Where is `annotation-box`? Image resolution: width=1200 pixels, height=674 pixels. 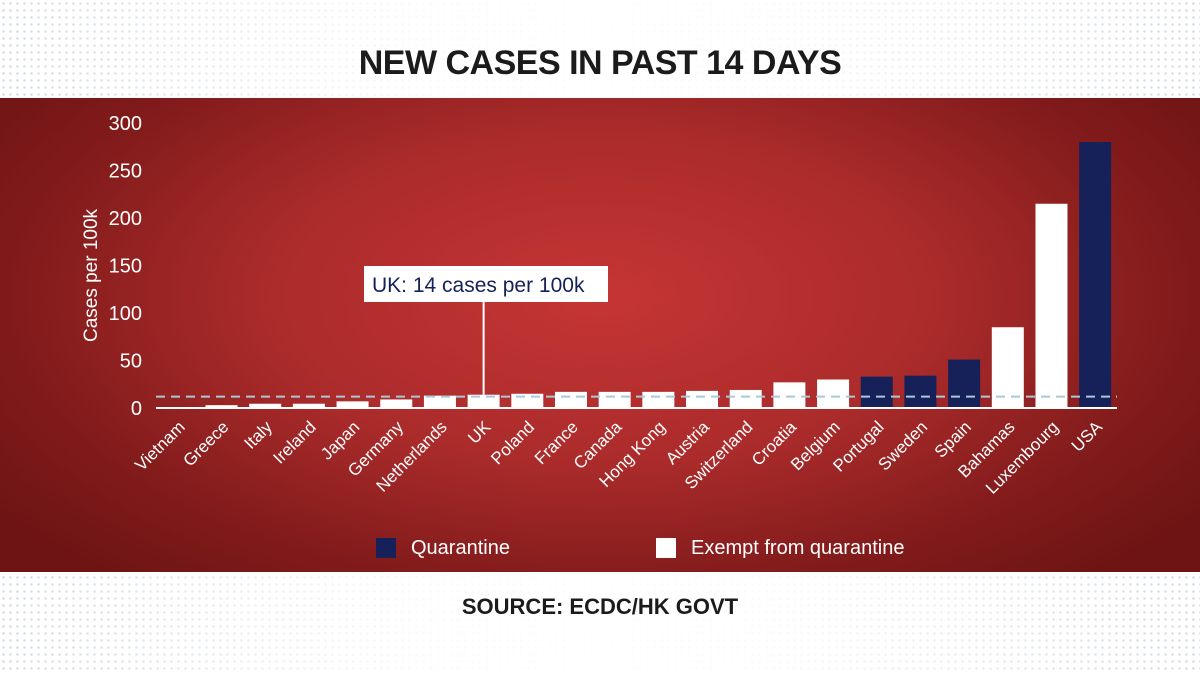 annotation-box is located at coordinates (486, 284).